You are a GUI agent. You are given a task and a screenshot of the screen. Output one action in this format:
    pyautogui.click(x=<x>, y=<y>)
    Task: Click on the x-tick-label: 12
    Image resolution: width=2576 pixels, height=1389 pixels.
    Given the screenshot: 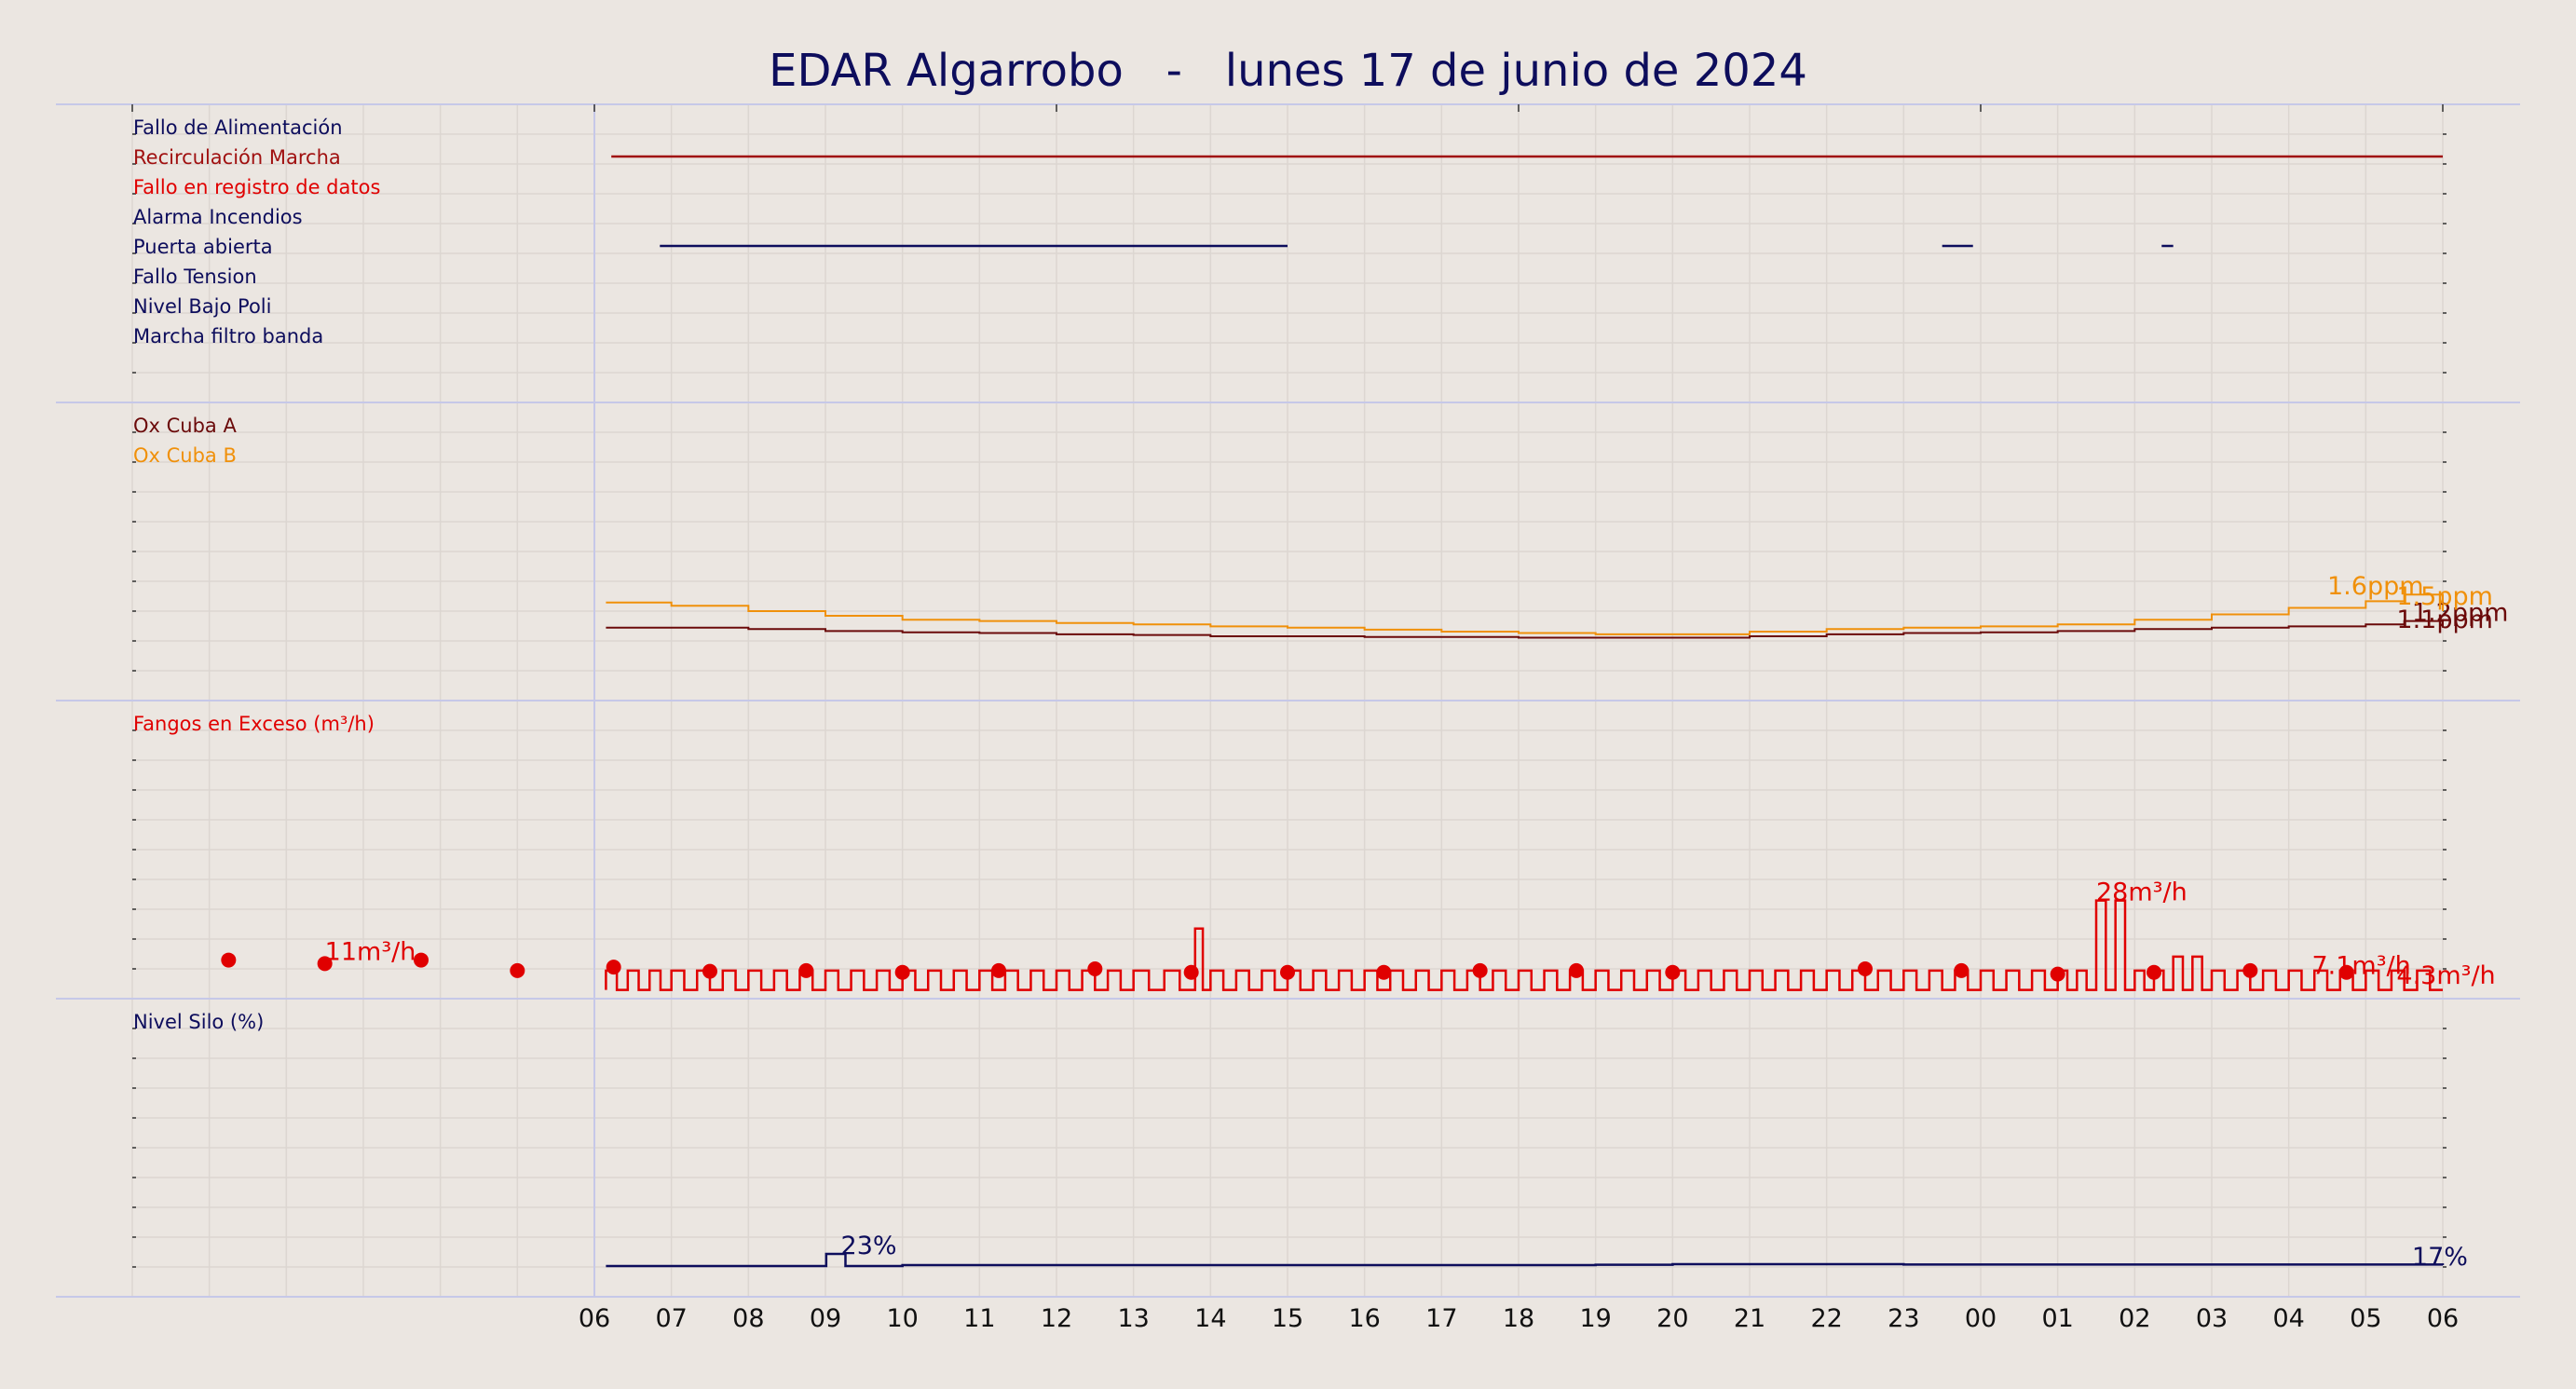 What is the action you would take?
    pyautogui.click(x=1056, y=1318)
    